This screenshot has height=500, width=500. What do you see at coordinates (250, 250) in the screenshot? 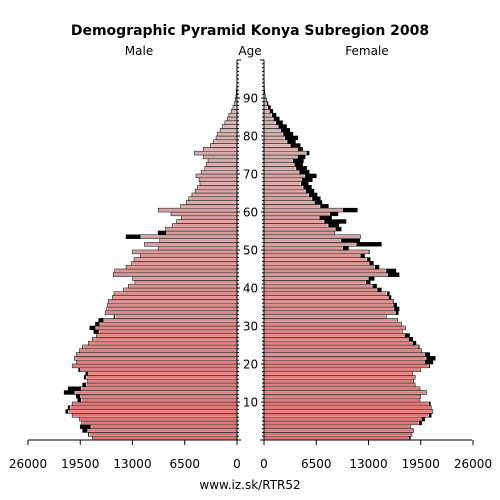
I see `age-ticks: 10 20 30 40 50 60 70 80 90` at bounding box center [250, 250].